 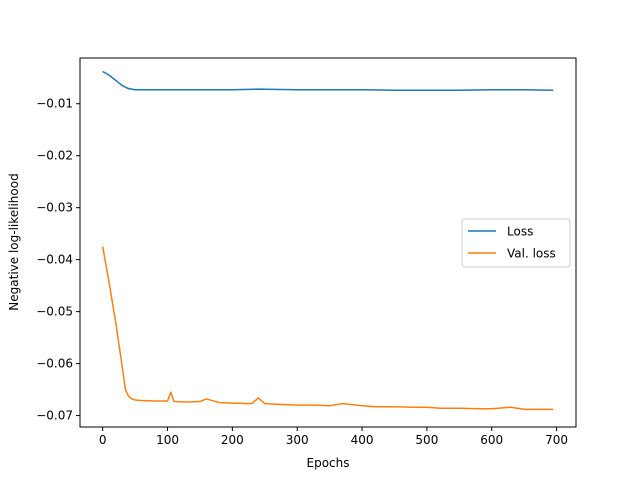 I want to click on x-tick-label: 100, so click(x=167, y=440).